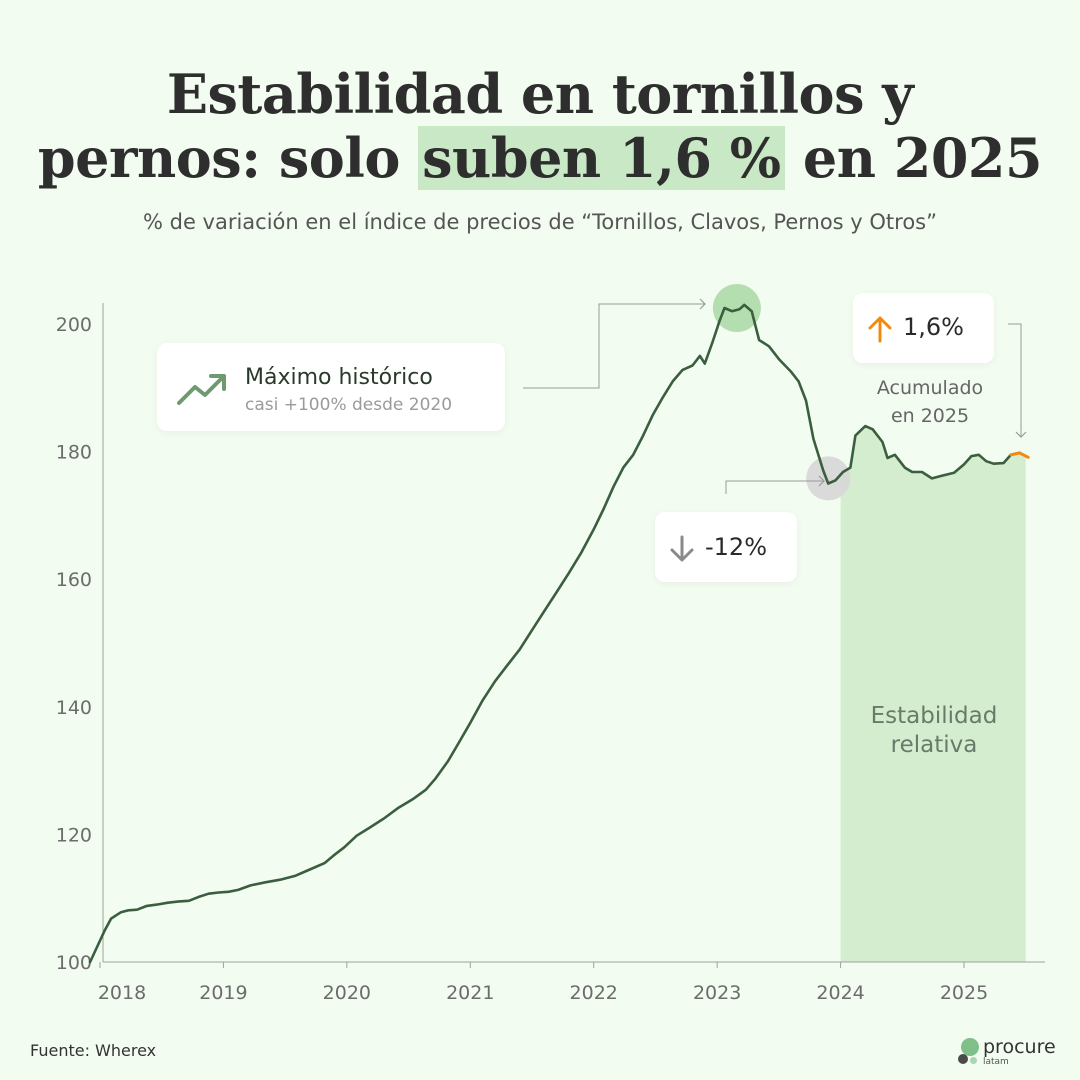  I want to click on title-line-1: Estabilidad en tornillos y, so click(540, 94).